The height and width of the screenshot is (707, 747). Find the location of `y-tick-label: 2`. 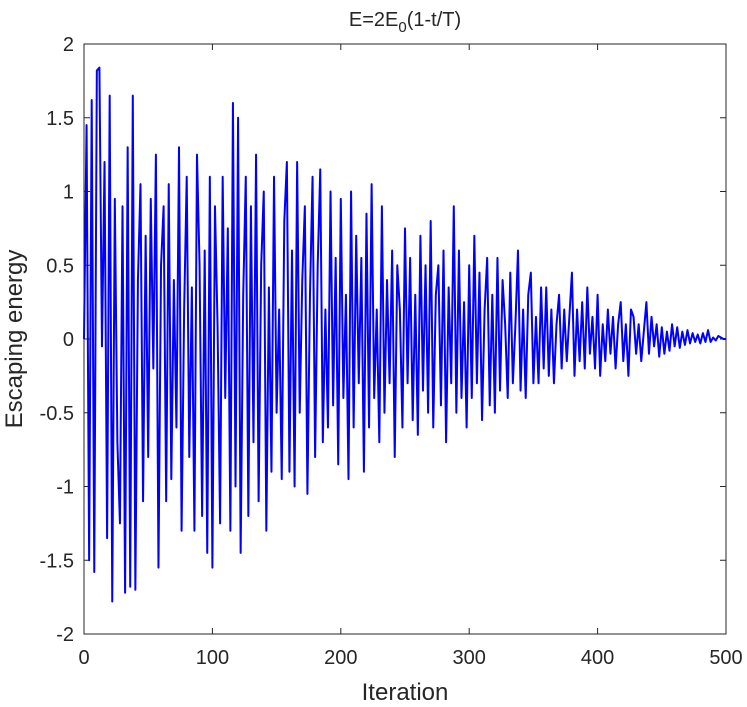

y-tick-label: 2 is located at coordinates (68, 45).